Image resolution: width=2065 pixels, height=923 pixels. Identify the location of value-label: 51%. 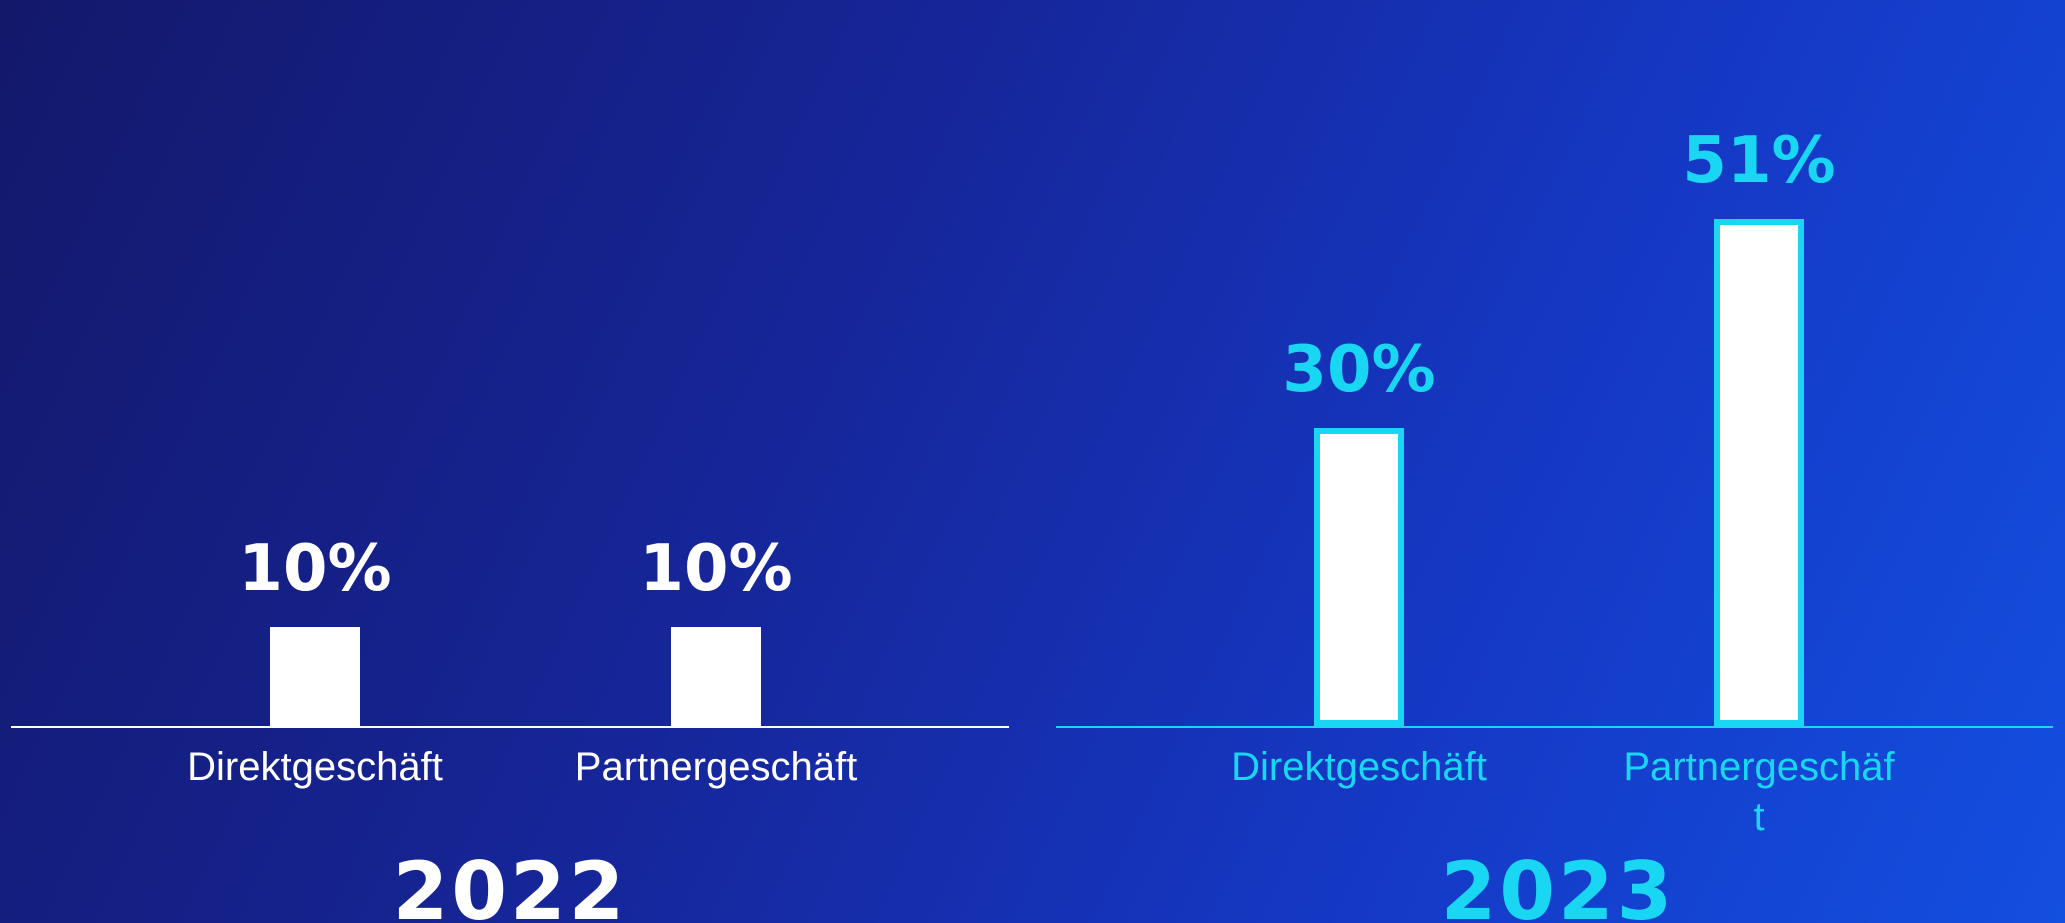
(1759, 160).